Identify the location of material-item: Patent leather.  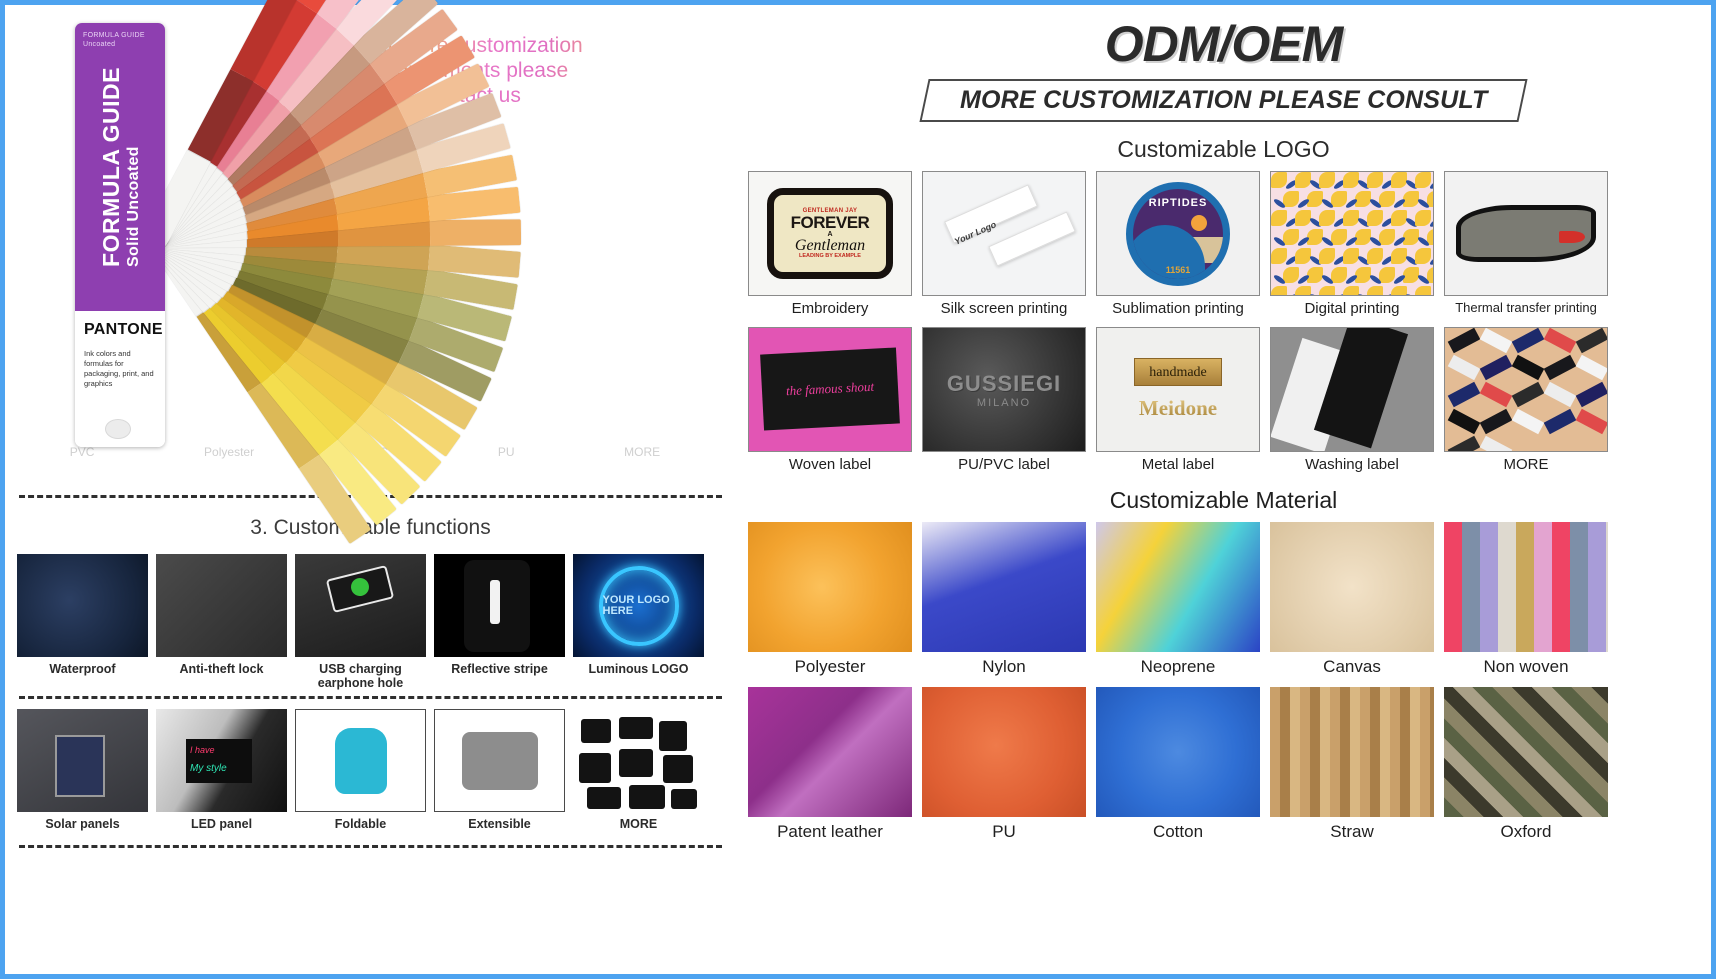
(830, 764).